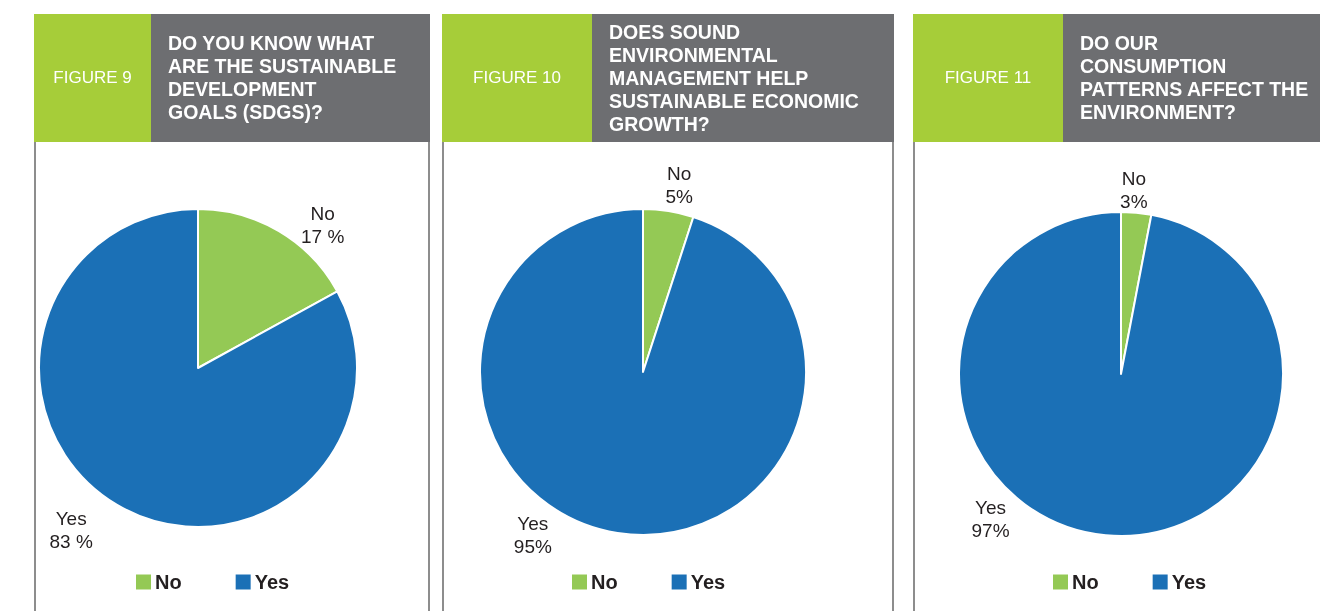 This screenshot has height=611, width=1320. What do you see at coordinates (988, 78) in the screenshot?
I see `chart-subtitle: FIGURE 11` at bounding box center [988, 78].